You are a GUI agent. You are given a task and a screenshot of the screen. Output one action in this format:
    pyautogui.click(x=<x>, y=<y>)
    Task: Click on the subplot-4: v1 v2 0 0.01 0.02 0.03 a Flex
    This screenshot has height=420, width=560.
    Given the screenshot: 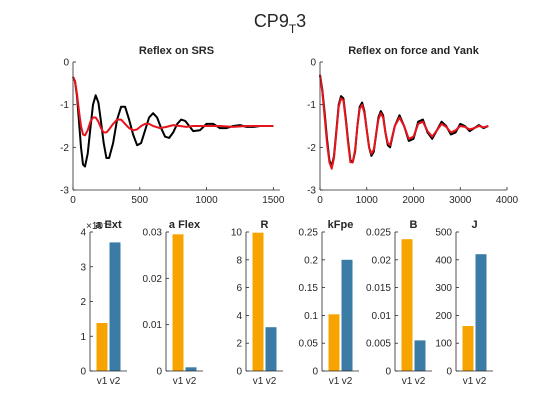 What is the action you would take?
    pyautogui.click(x=173, y=303)
    